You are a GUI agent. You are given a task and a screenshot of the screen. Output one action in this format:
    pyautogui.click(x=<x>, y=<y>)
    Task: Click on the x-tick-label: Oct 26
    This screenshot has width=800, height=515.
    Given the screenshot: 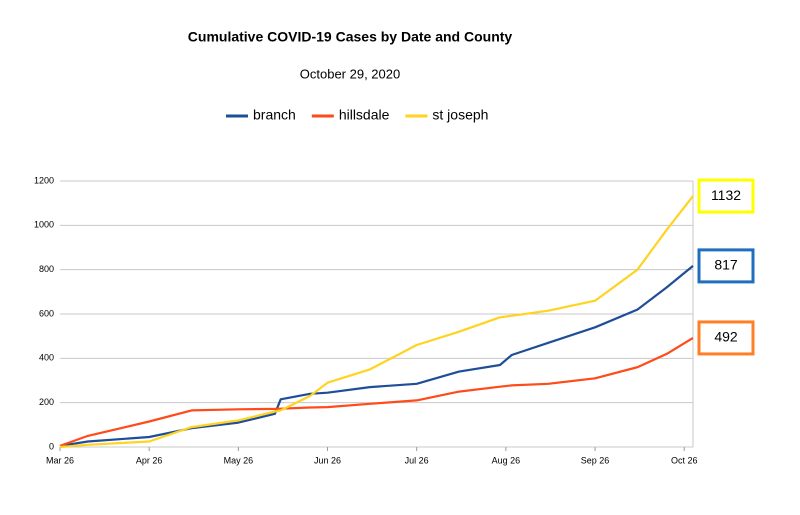 What is the action you would take?
    pyautogui.click(x=684, y=460)
    